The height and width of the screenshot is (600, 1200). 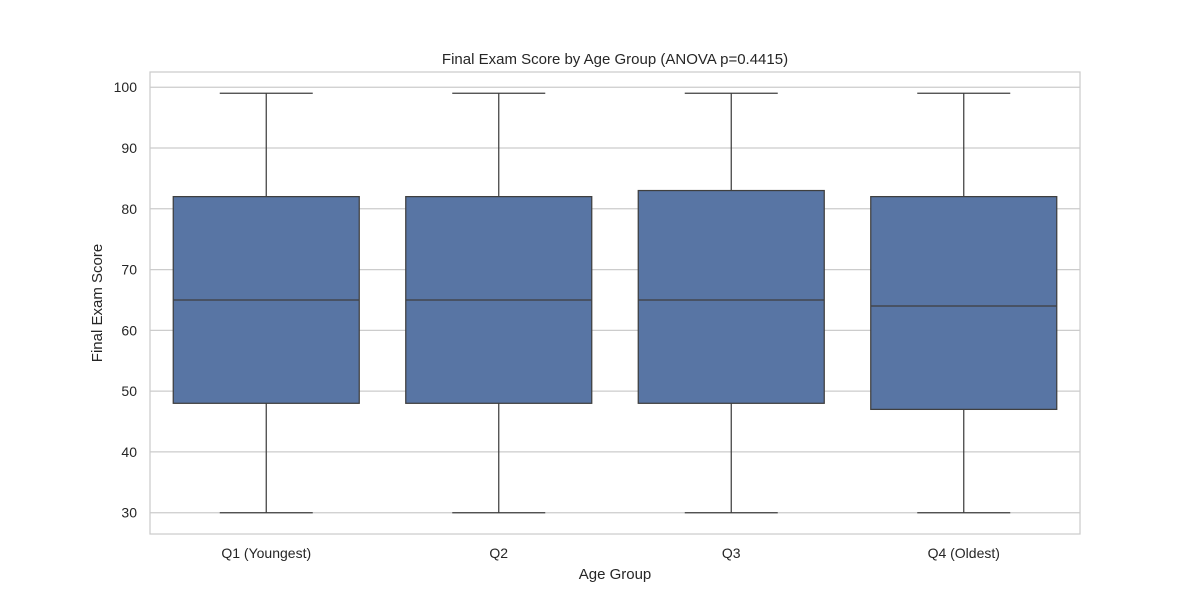 I want to click on y-tick-label: 30, so click(x=129, y=513).